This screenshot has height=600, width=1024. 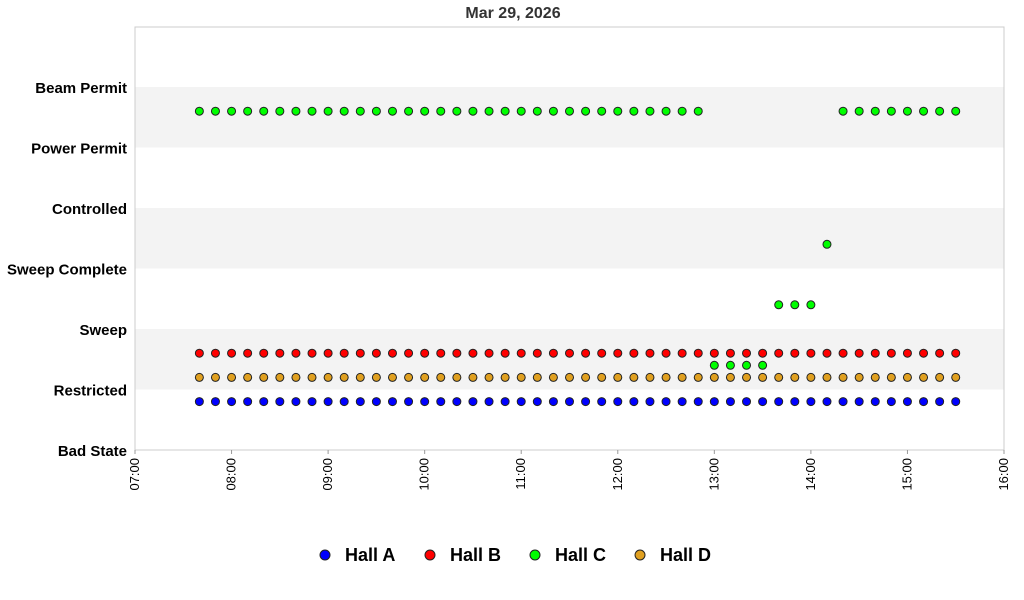 What do you see at coordinates (81, 88) in the screenshot?
I see `y-label: Beam Permit` at bounding box center [81, 88].